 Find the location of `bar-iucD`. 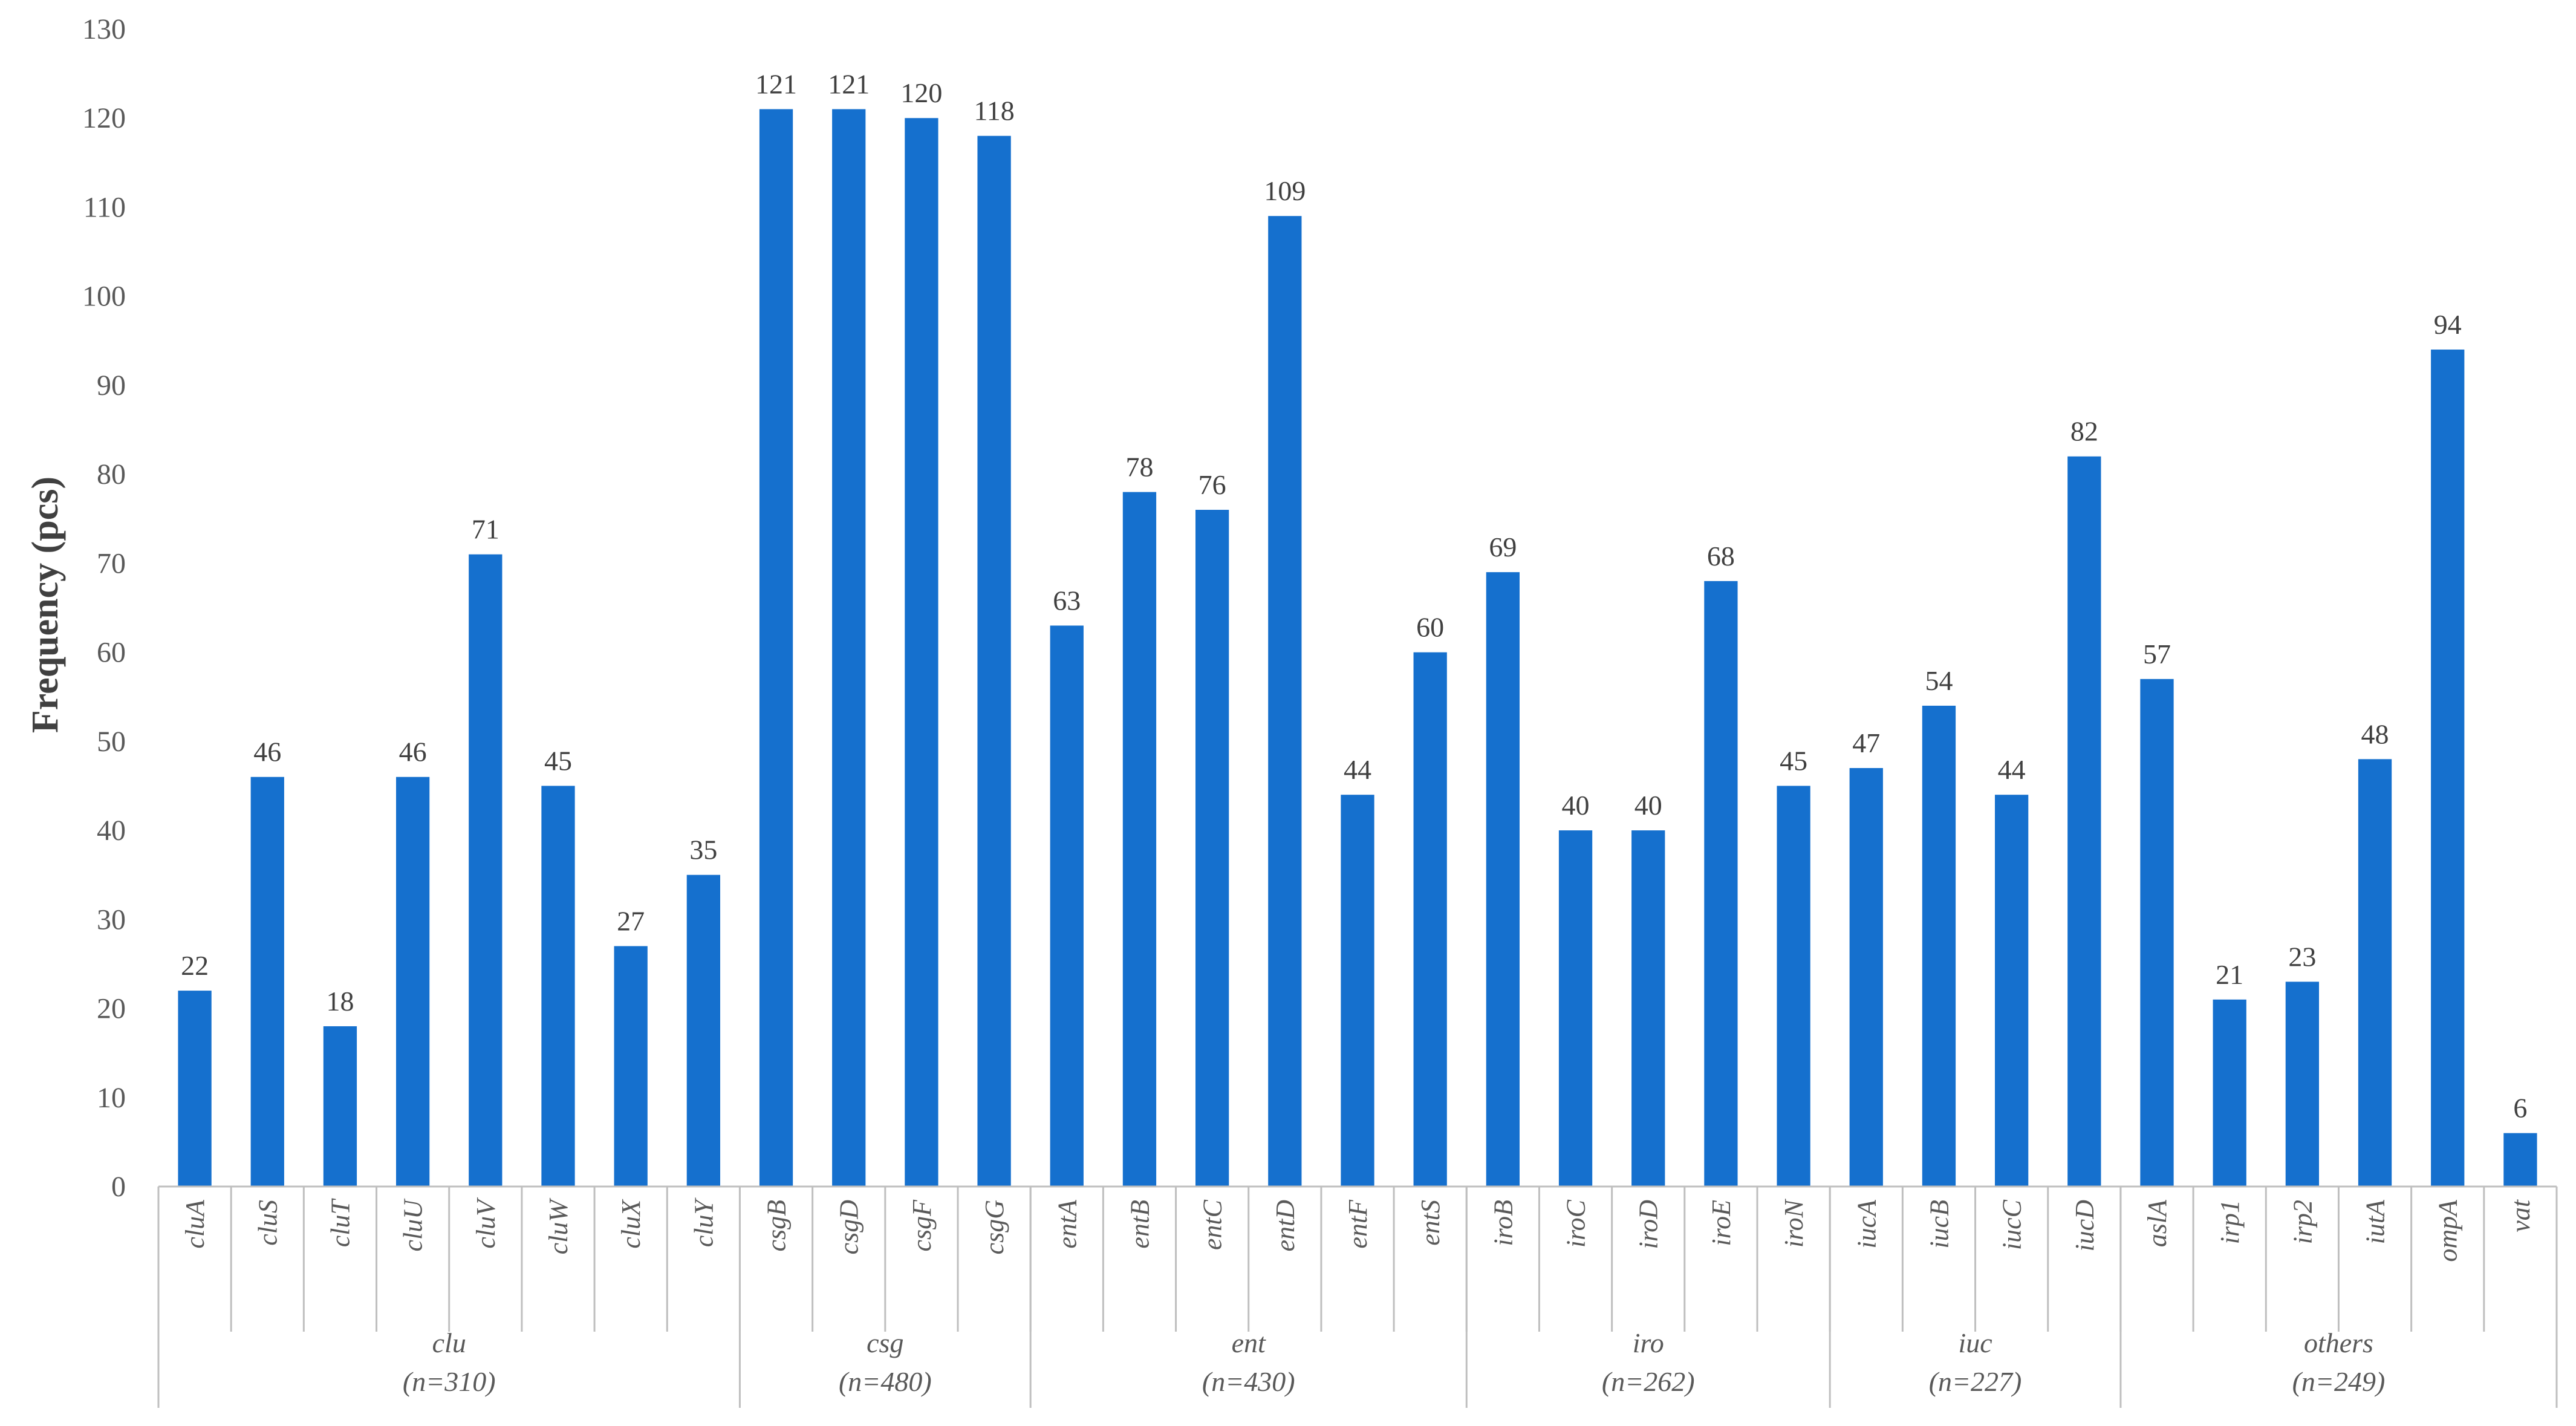

bar-iucD is located at coordinates (2084, 822).